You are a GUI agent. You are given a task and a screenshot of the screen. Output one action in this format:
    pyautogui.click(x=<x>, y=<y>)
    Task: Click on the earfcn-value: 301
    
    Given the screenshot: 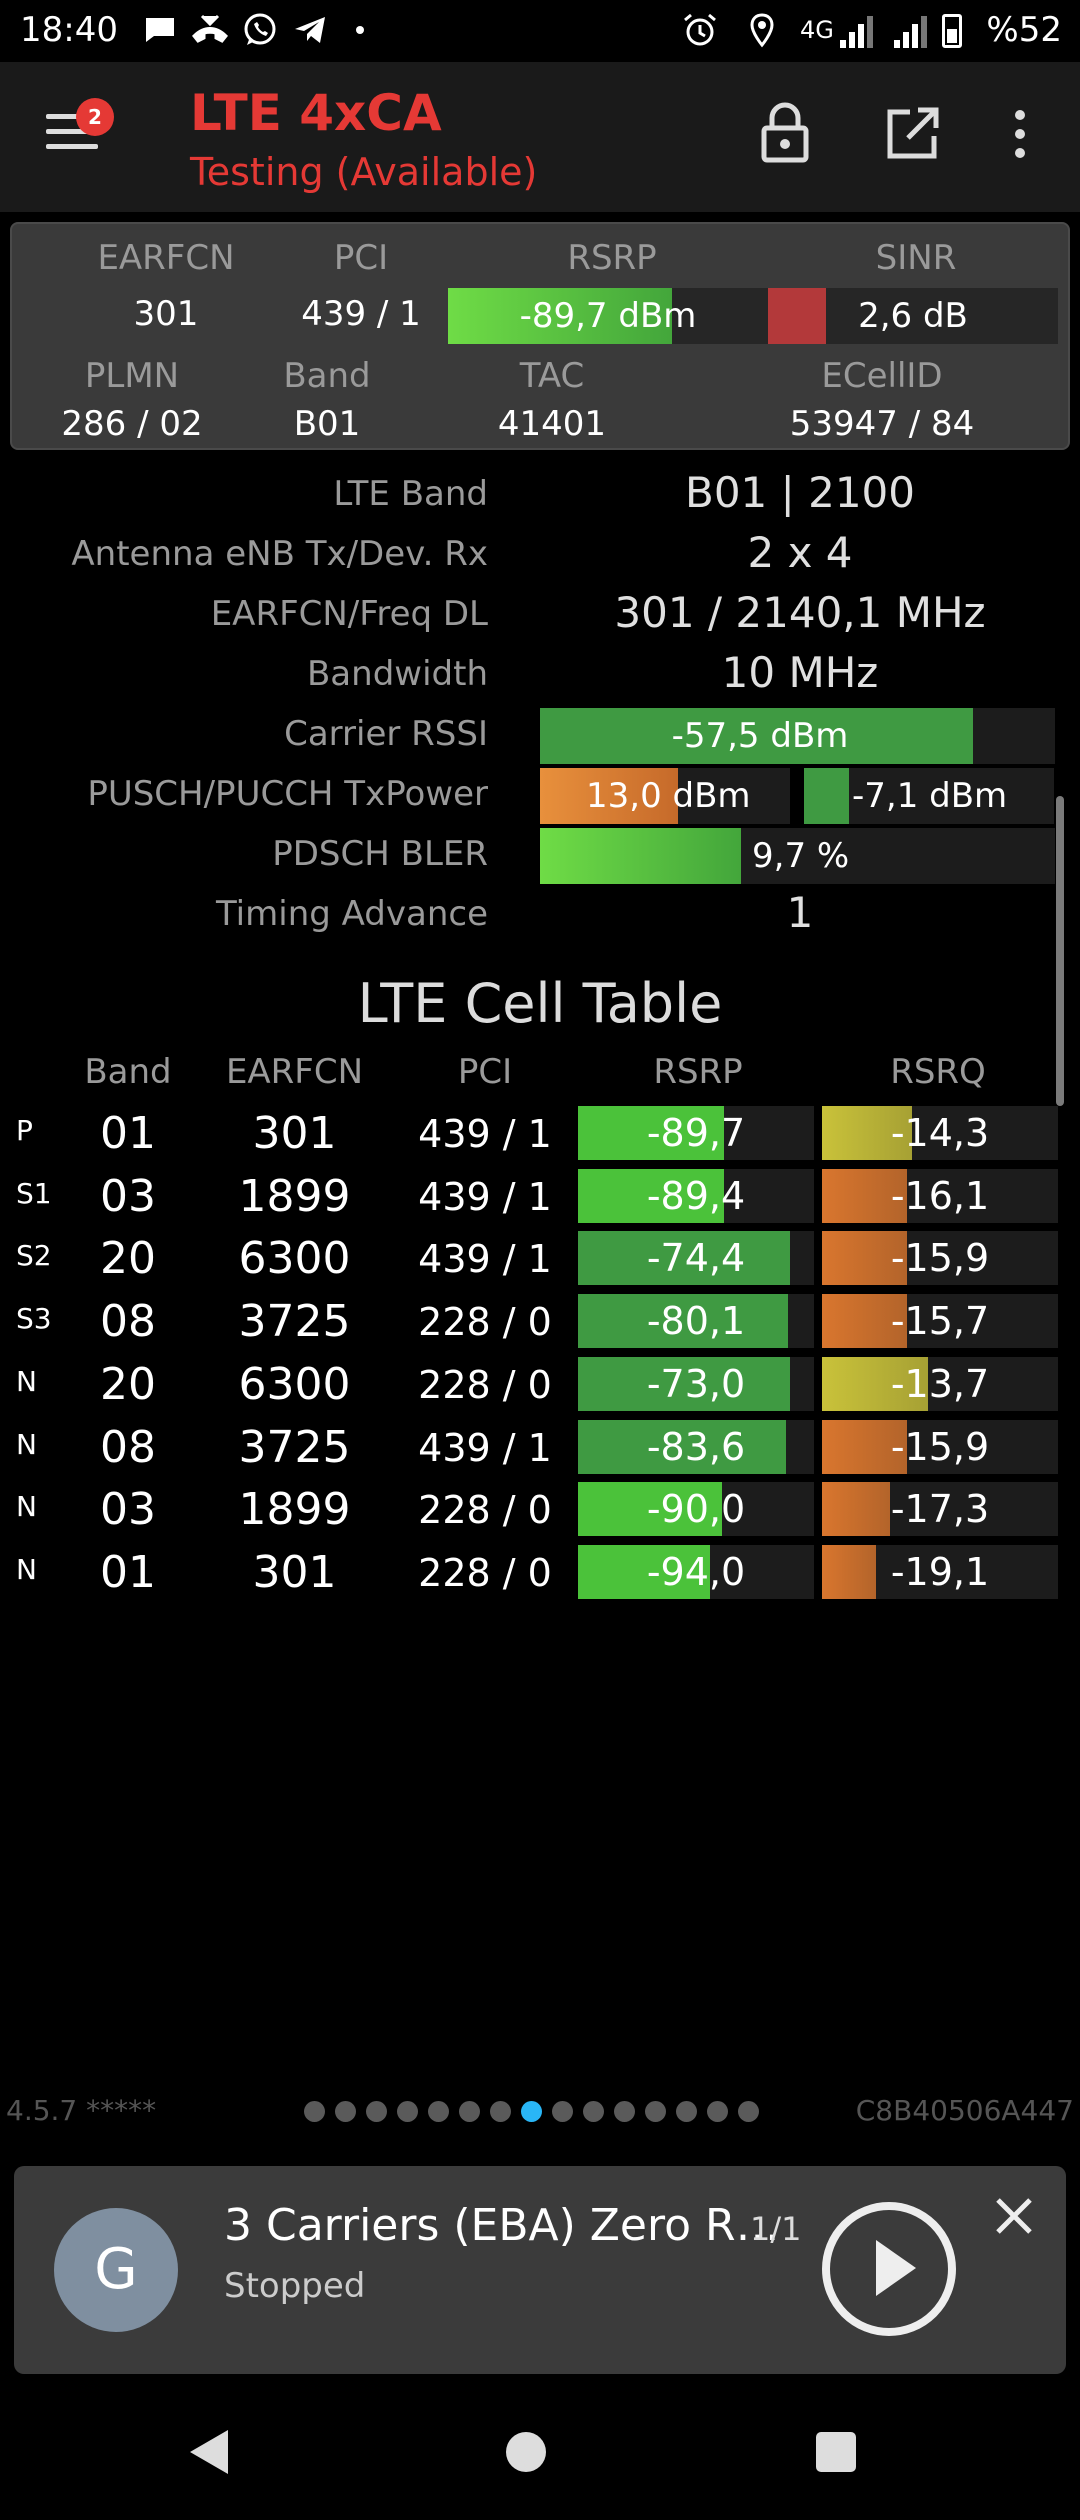 What is the action you would take?
    pyautogui.click(x=166, y=314)
    